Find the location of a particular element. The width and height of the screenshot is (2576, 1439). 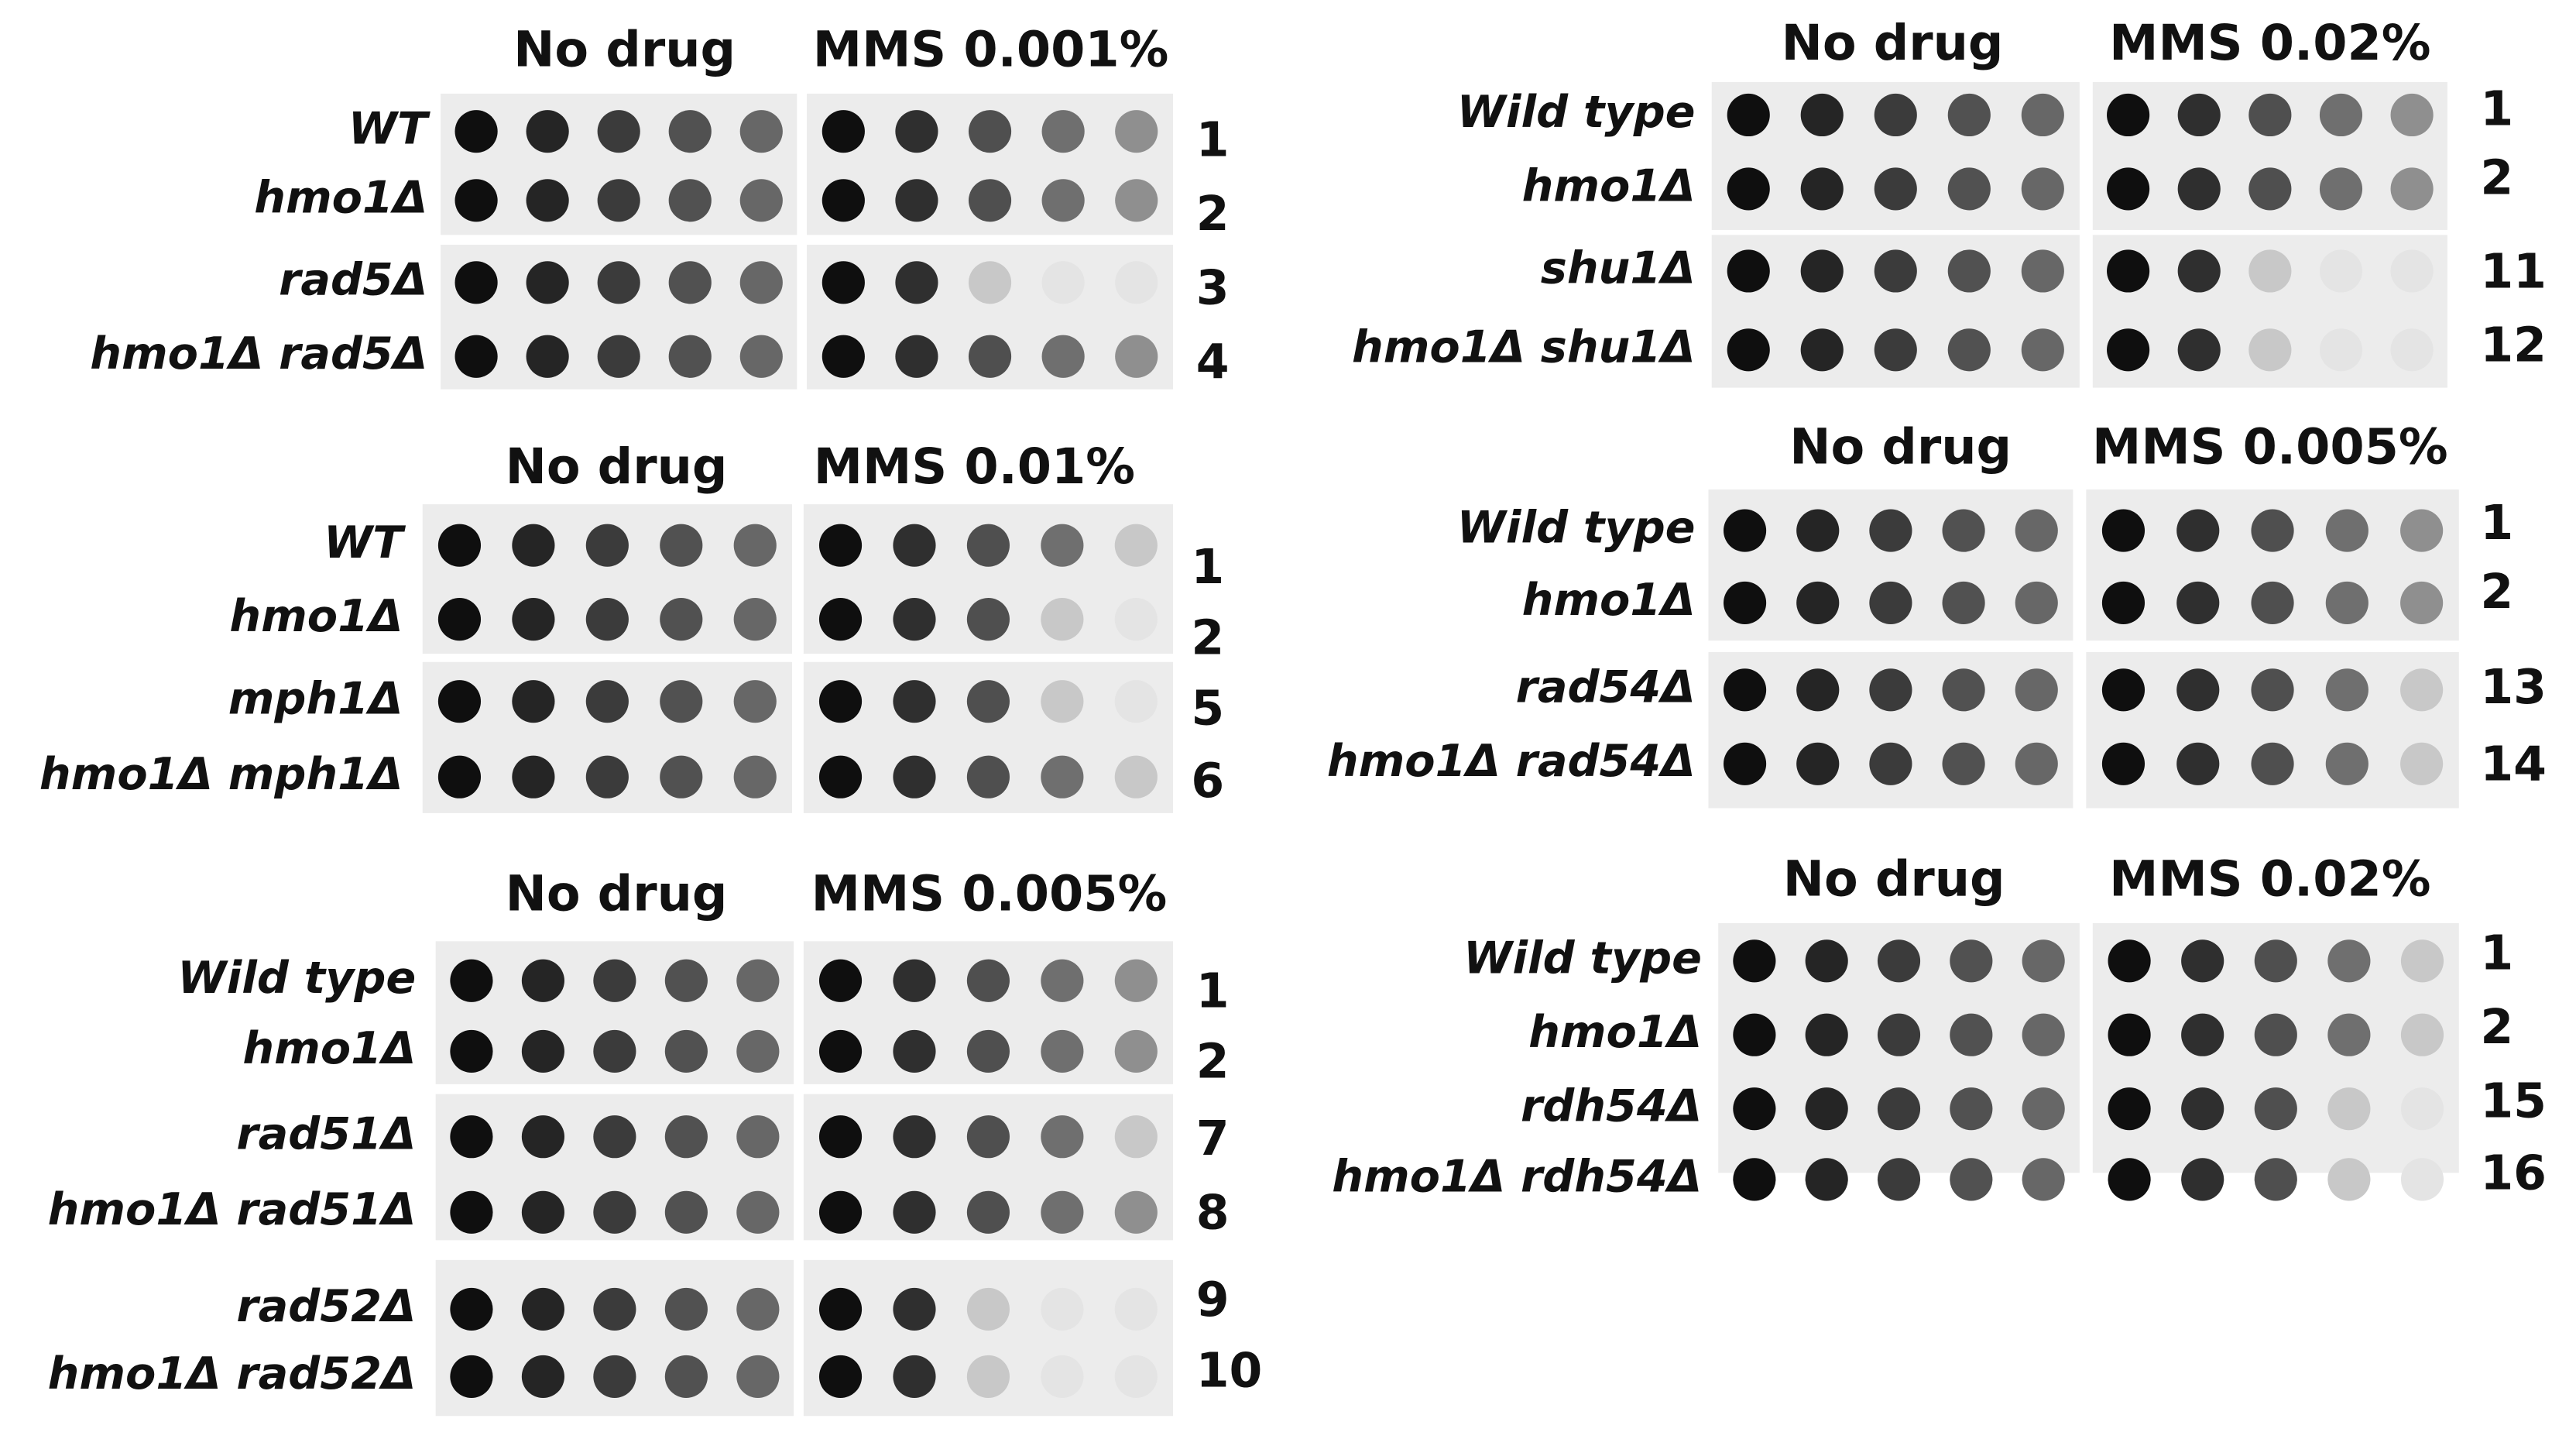

strain-label: rad51Δ is located at coordinates (326, 1133).